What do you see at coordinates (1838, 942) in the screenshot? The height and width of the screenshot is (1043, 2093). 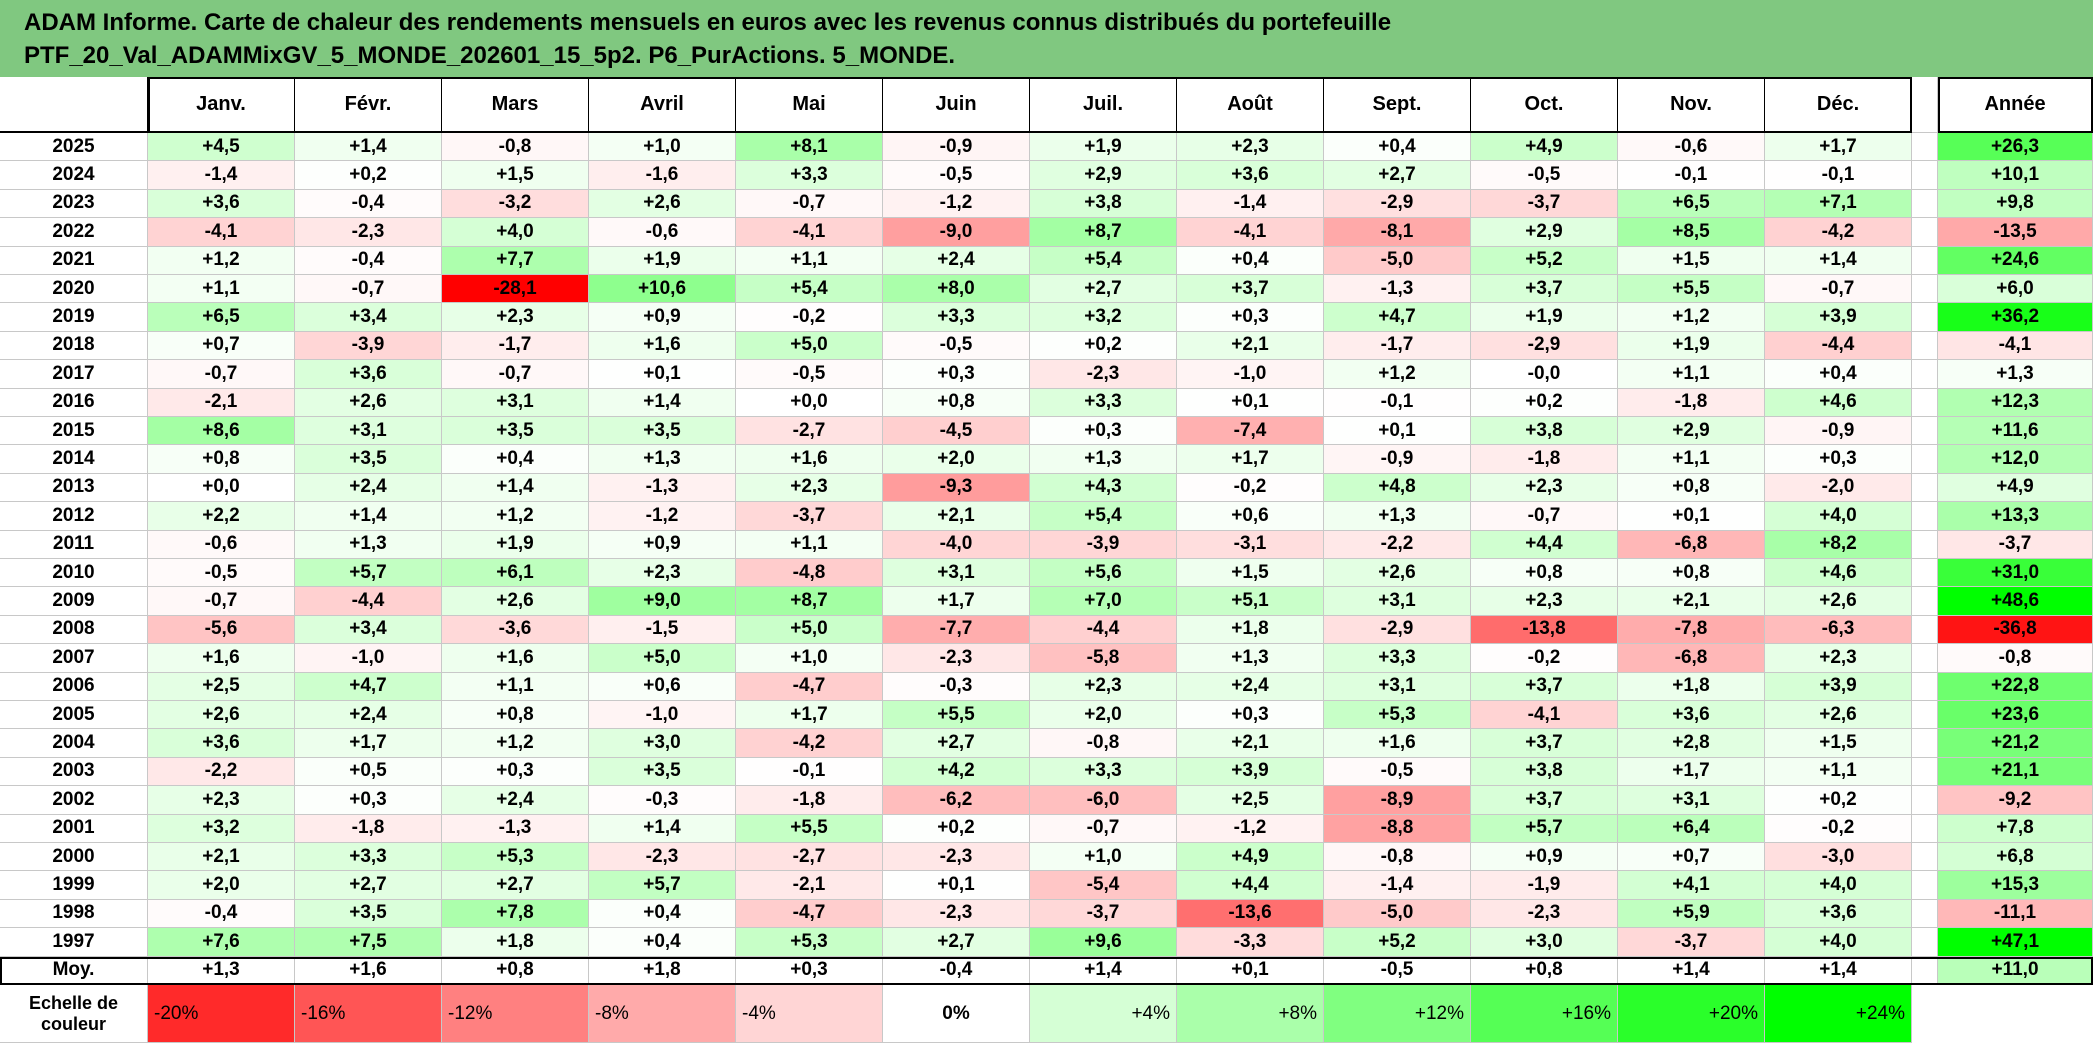 I see `heatmap-cell: +4,0` at bounding box center [1838, 942].